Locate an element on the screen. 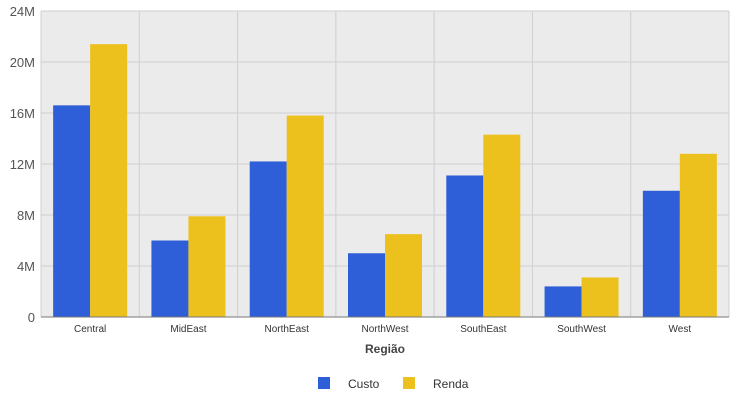 Image resolution: width=754 pixels, height=408 pixels. bar-renda-southwest is located at coordinates (600, 297).